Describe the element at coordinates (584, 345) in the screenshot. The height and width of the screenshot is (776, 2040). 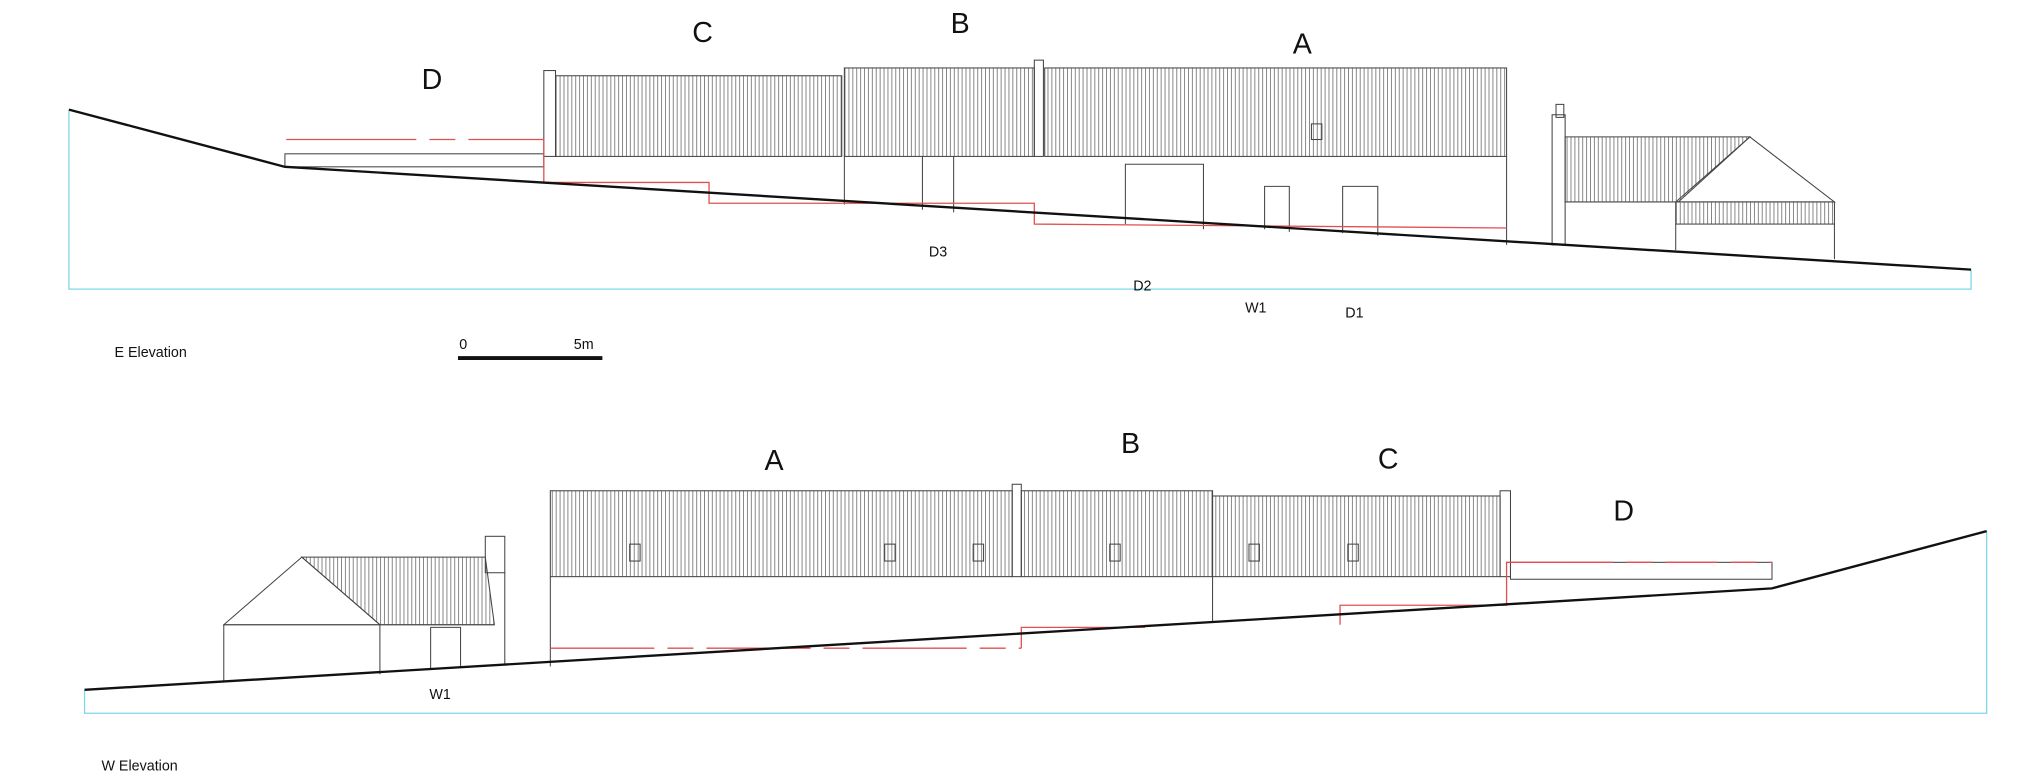
I see `scale-label: 5m` at that location.